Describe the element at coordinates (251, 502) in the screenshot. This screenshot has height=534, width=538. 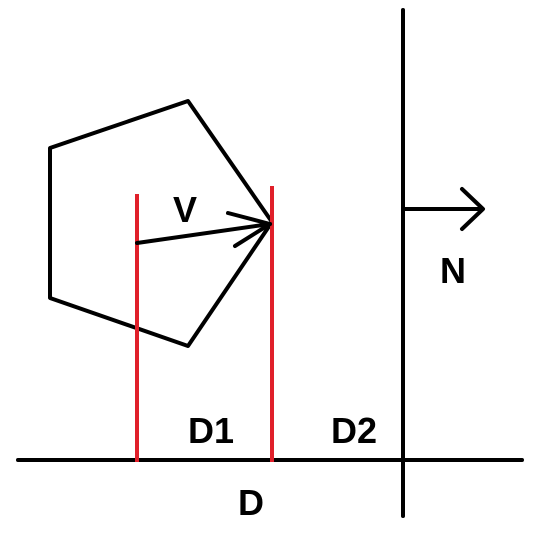
I see `label-d: D` at that location.